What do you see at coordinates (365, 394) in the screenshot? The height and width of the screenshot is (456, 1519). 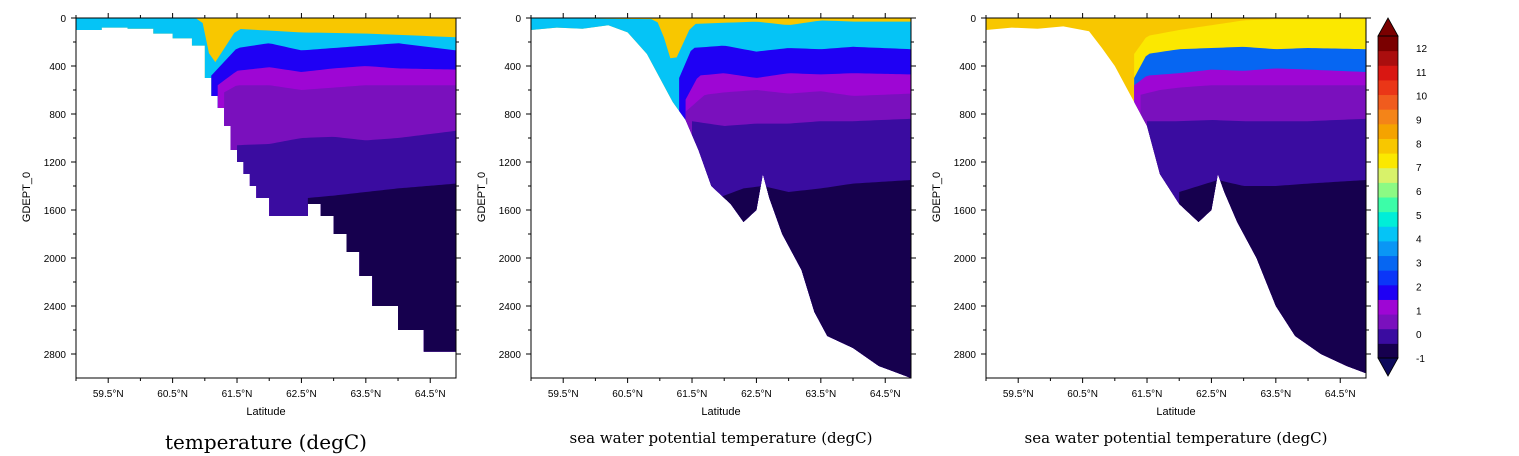 I see `panel-1-x-tick-label: 63.5°N` at bounding box center [365, 394].